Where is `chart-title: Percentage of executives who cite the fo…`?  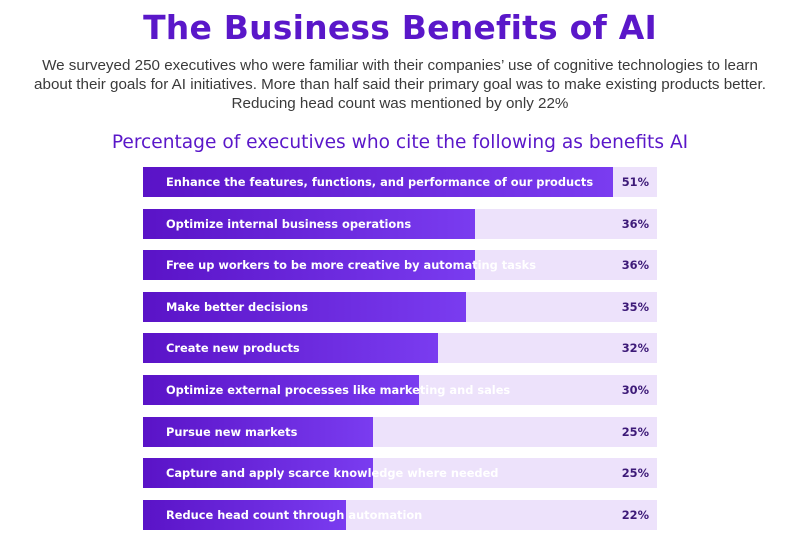
chart-title: Percentage of executives who cite the fo… is located at coordinates (400, 142).